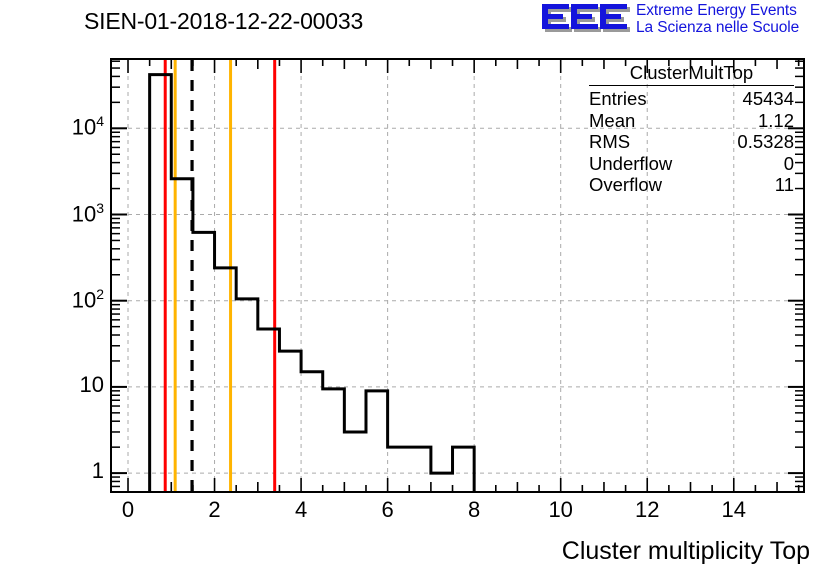 The width and height of the screenshot is (836, 572). What do you see at coordinates (618, 98) in the screenshot?
I see `stats-row-key: Entries` at bounding box center [618, 98].